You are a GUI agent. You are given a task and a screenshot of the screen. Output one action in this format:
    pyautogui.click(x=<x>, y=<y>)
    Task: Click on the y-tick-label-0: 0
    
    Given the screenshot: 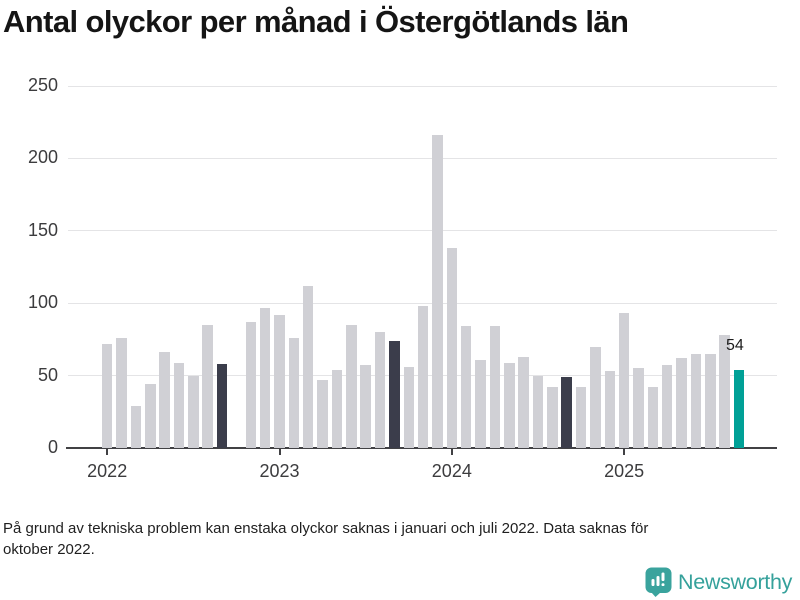 What is the action you would take?
    pyautogui.click(x=52, y=447)
    